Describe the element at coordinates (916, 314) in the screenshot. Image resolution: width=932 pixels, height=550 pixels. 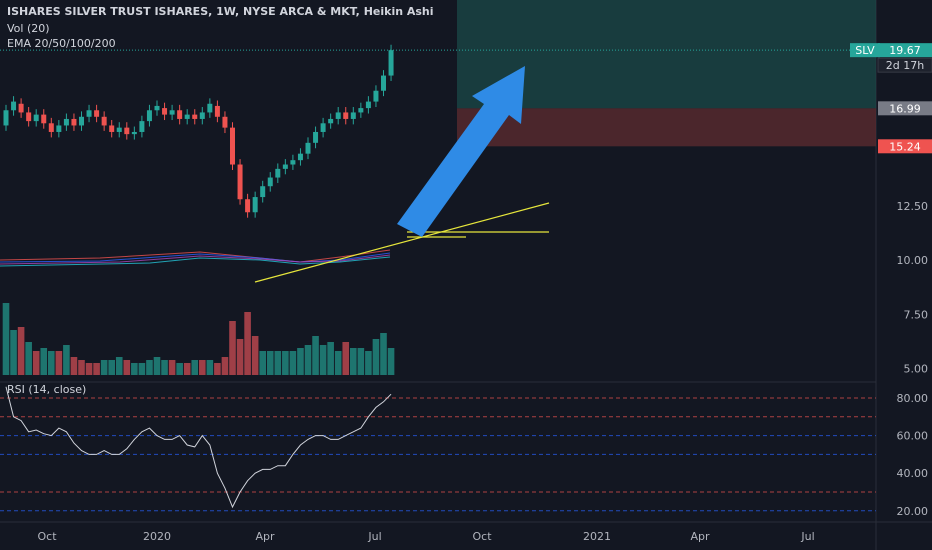
I see `price-tick: 7.50` at that location.